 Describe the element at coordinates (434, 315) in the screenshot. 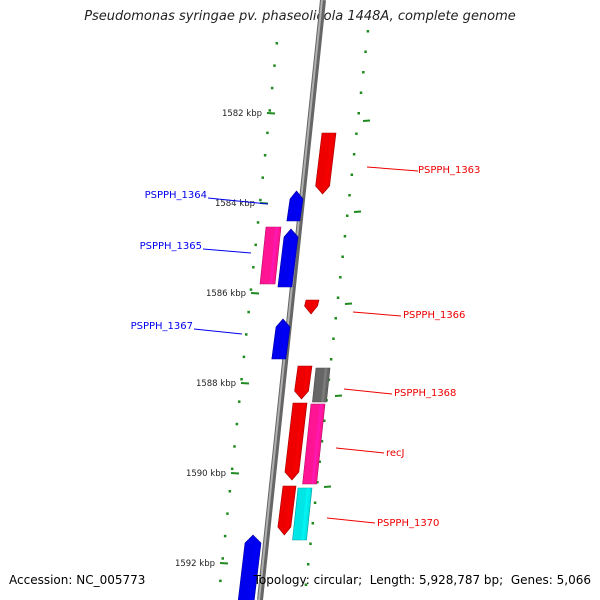

I see `gene-label: PSPPH_1366` at that location.